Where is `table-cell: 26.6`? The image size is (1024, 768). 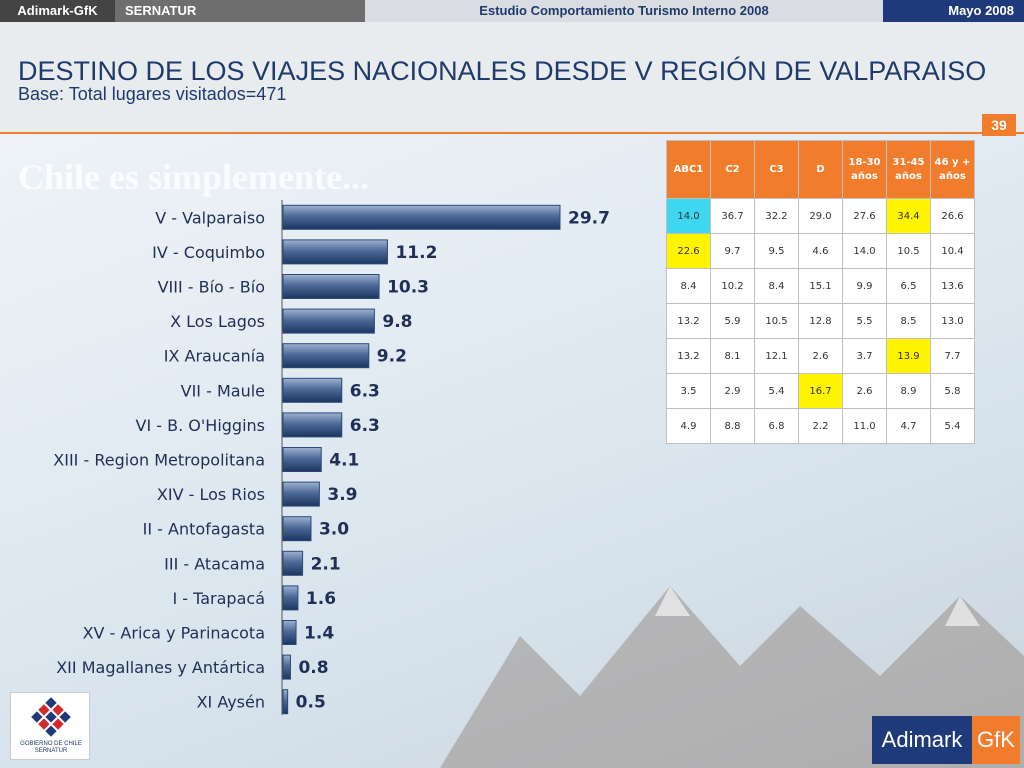 table-cell: 26.6 is located at coordinates (952, 216).